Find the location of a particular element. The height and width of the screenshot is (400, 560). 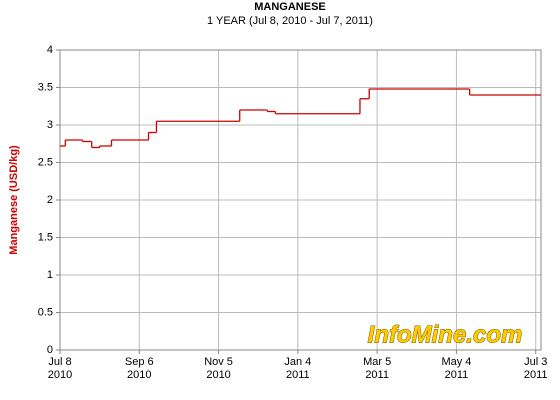

y-tick-label: 2.5 is located at coordinates (45, 162).